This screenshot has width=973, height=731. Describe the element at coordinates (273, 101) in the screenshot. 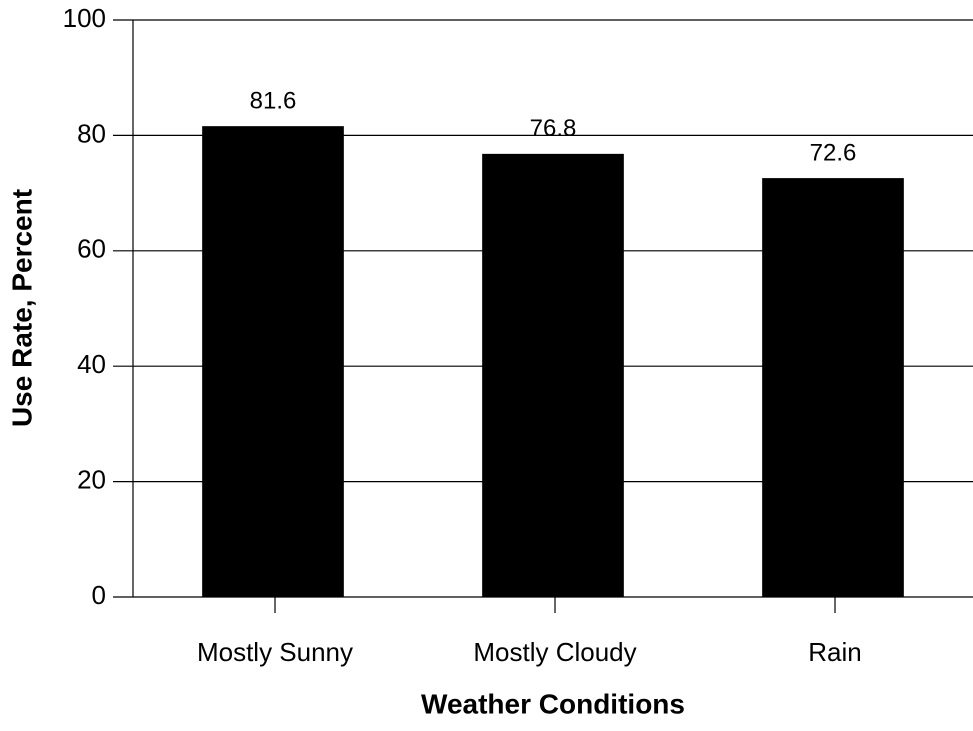

I see `data-label: 81.6` at that location.